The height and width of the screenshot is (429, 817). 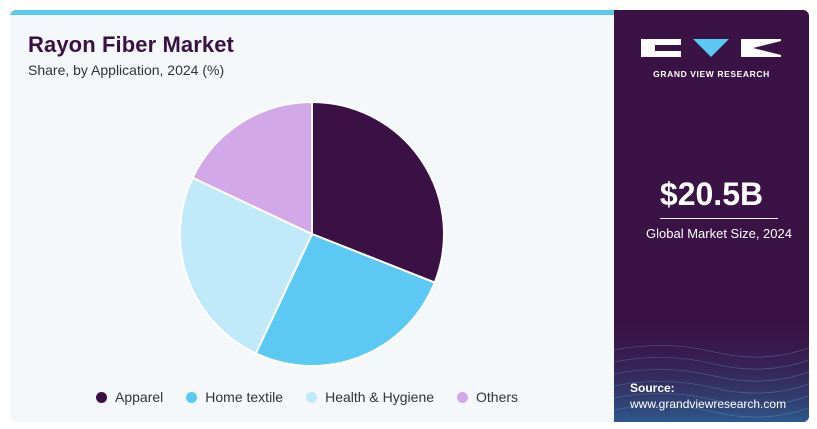 I want to click on kpi-divider, so click(x=719, y=218).